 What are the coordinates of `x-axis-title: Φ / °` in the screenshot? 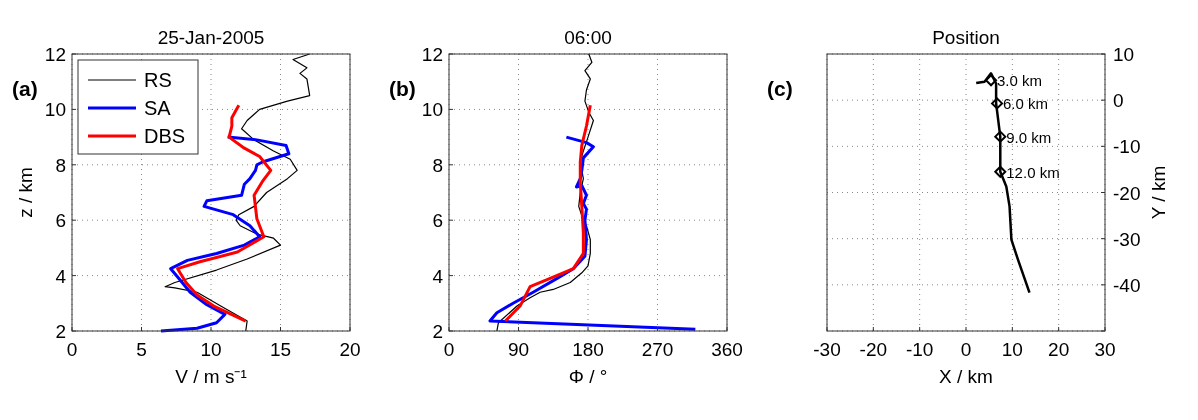 It's located at (588, 376).